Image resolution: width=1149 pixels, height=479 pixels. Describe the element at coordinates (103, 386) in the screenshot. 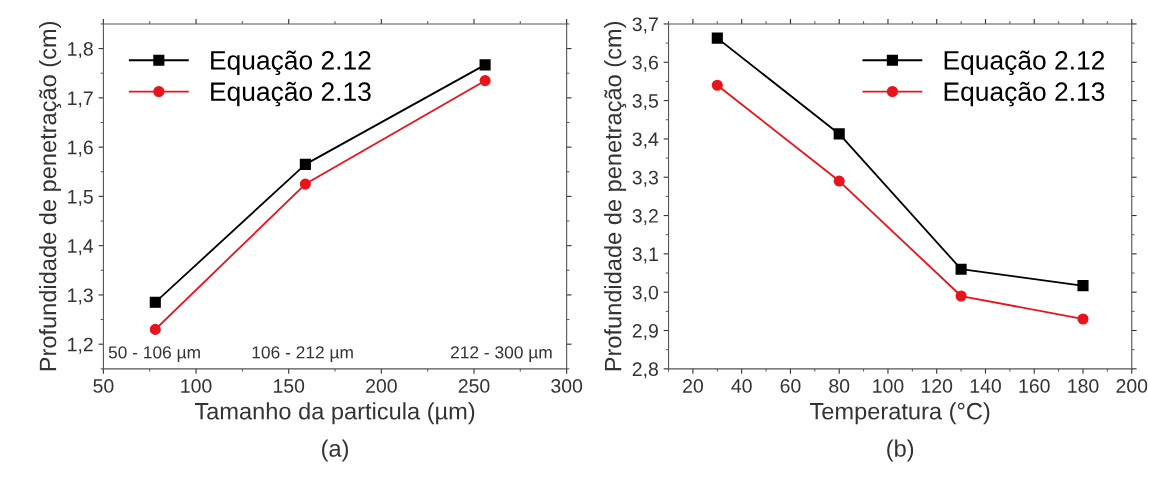

I see `x-tick-label: 50` at that location.